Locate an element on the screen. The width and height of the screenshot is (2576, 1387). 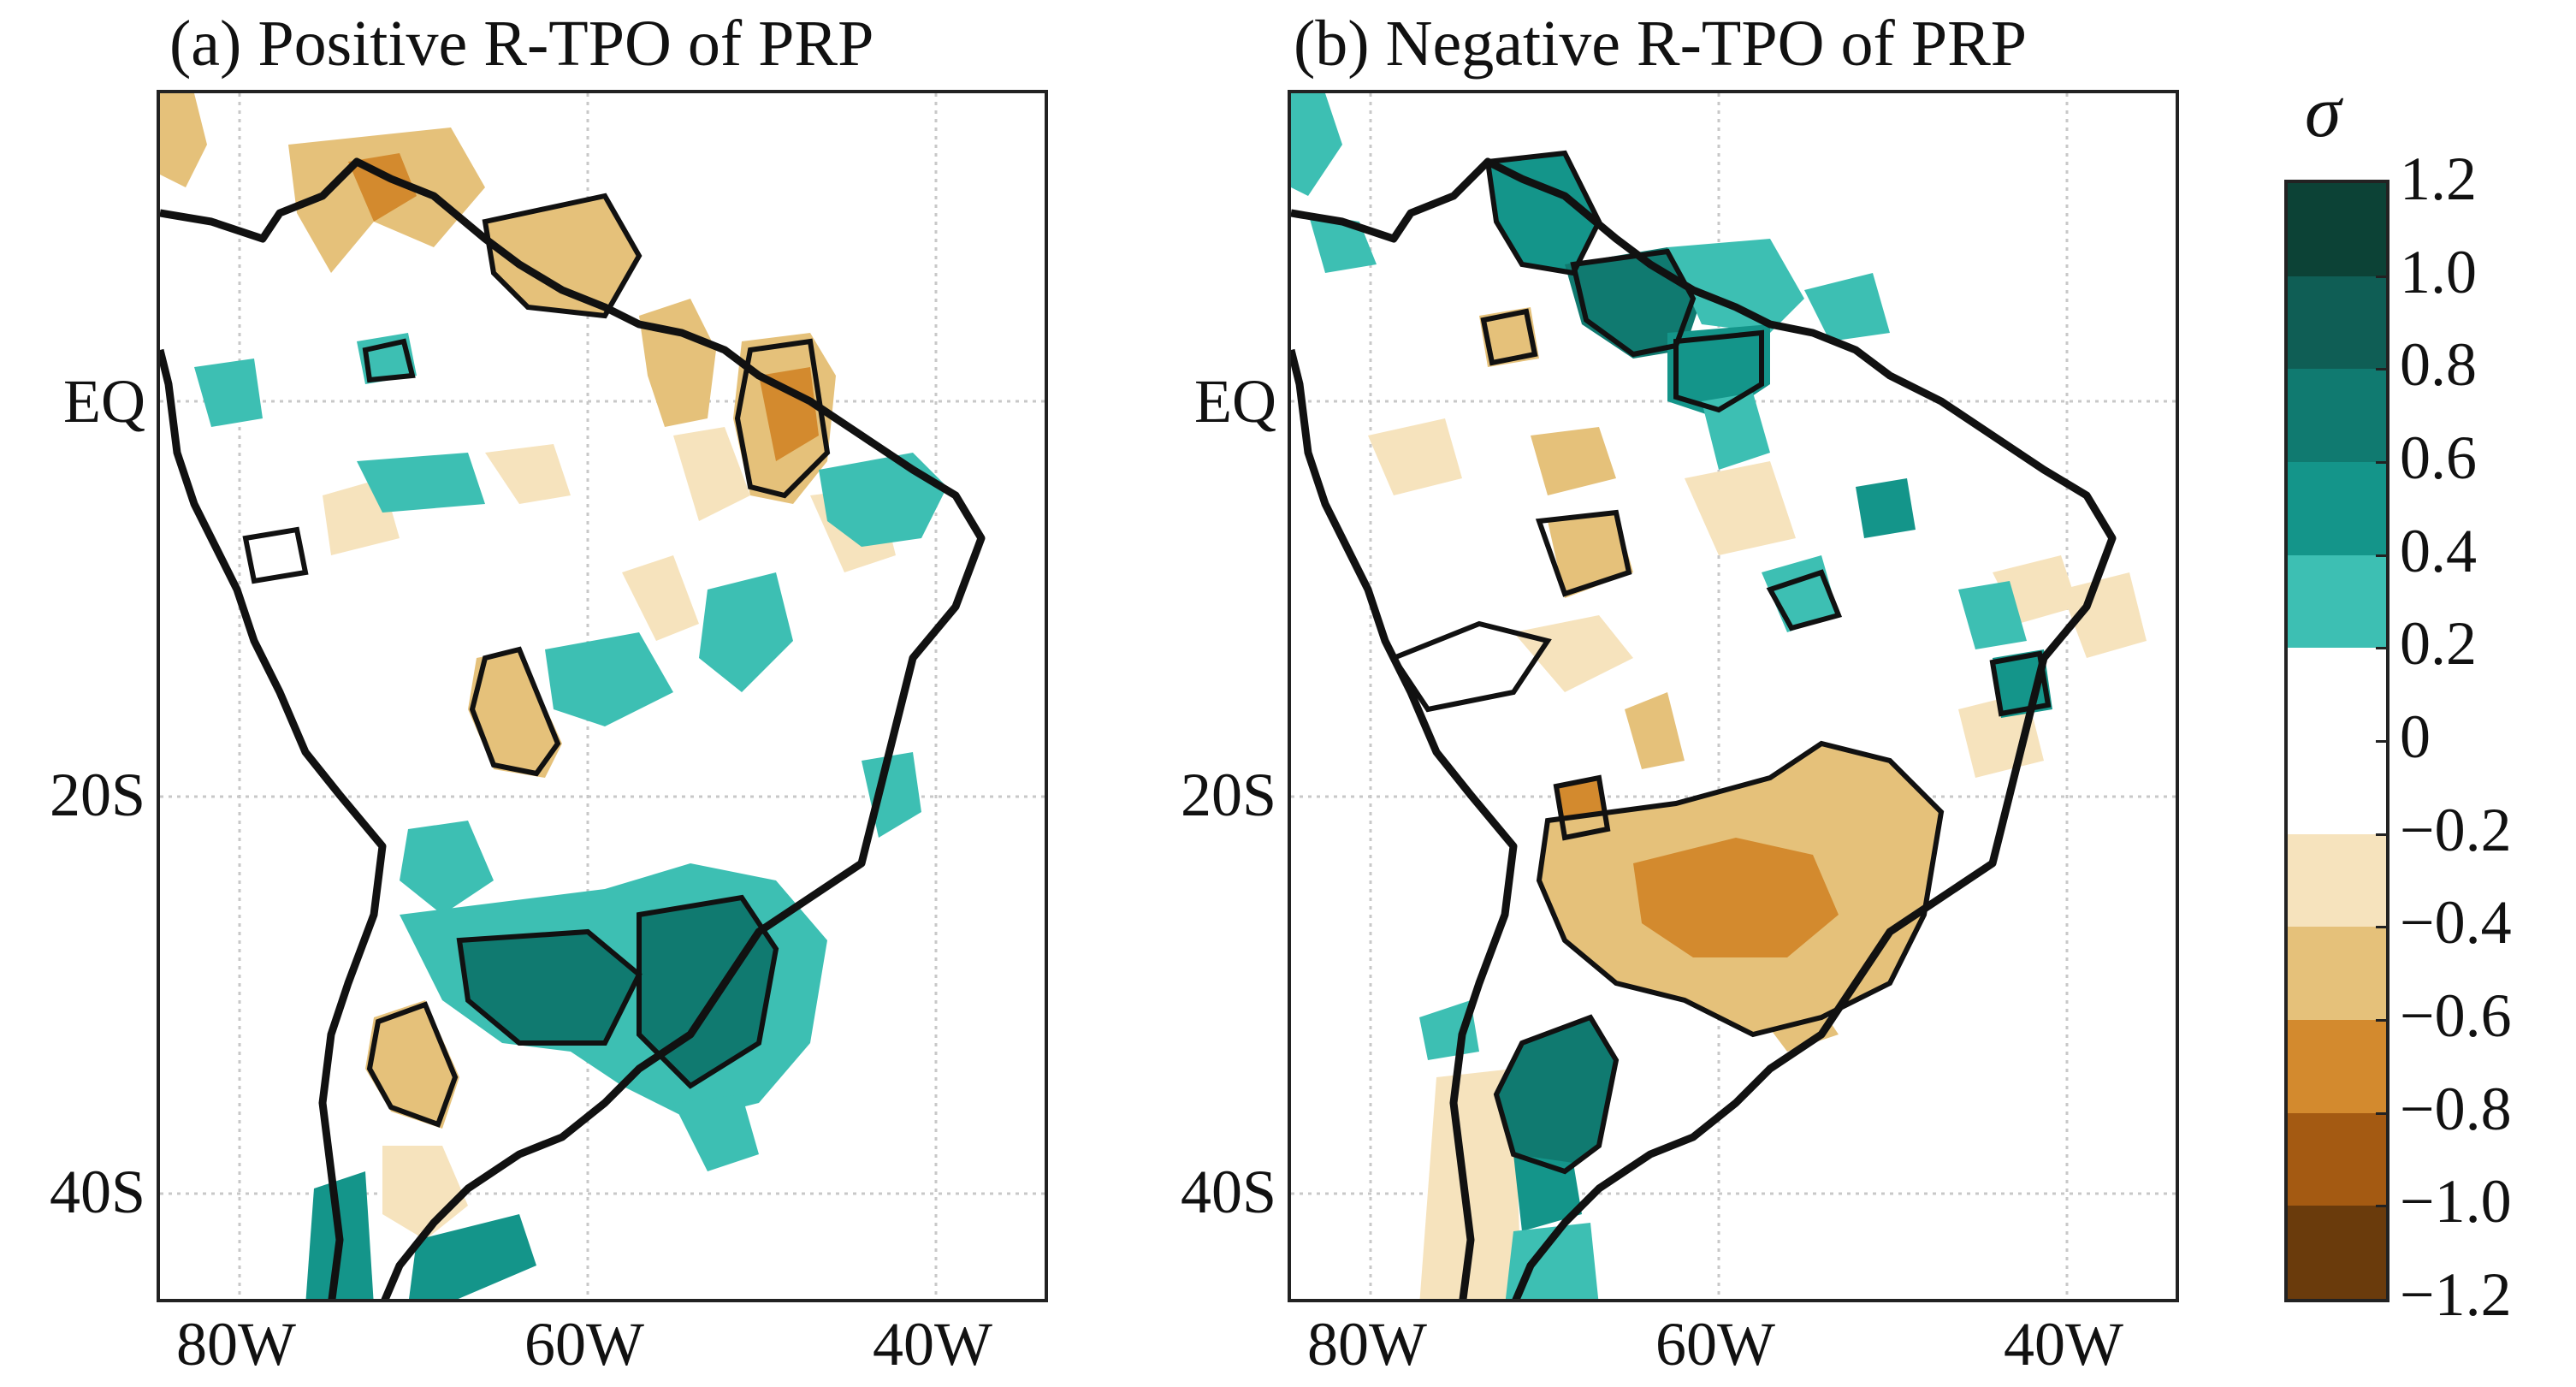
panel-b-title: (b) Negative R-TPO of PRP is located at coordinates (1661, 44).